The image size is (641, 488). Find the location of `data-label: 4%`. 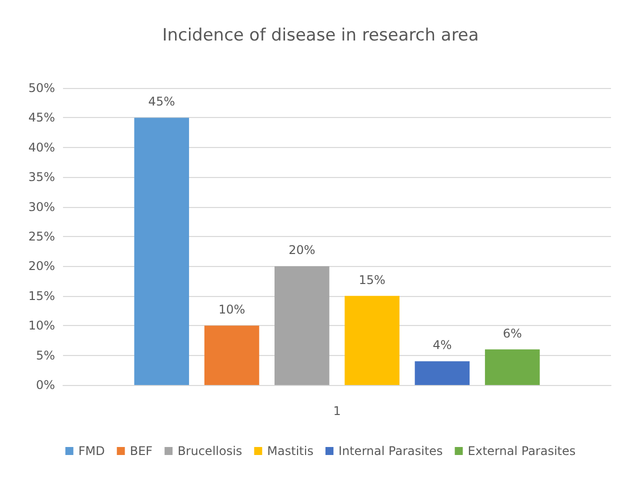

data-label: 4% is located at coordinates (442, 345).